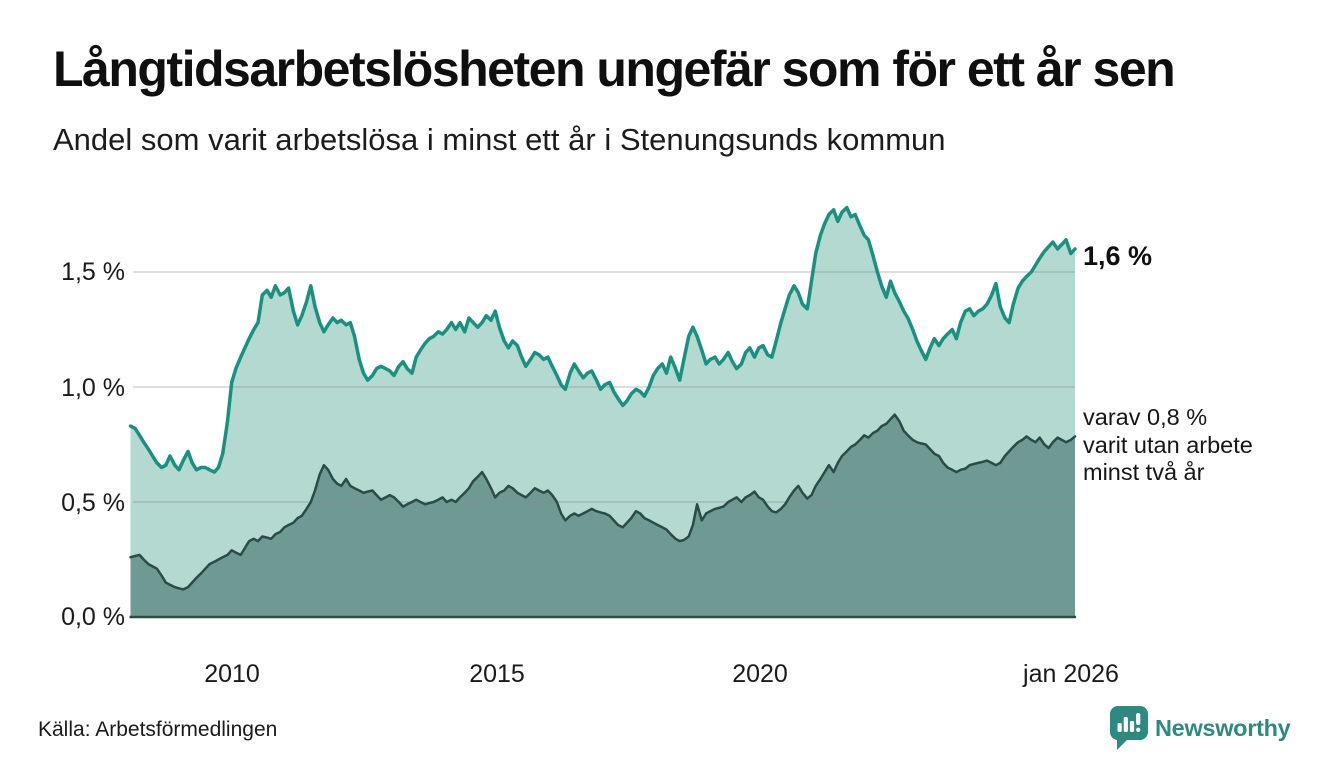 The height and width of the screenshot is (780, 1340). I want to click on y-axis-tick-0-5: 0,5 %, so click(93, 503).